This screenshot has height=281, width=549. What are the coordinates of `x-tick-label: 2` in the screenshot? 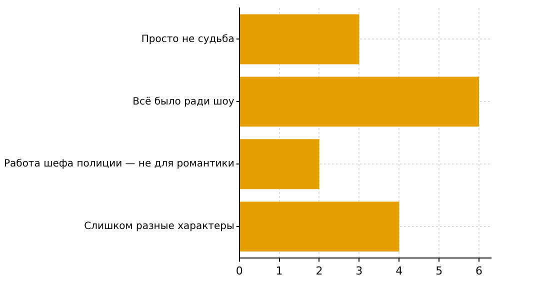 It's located at (319, 271).